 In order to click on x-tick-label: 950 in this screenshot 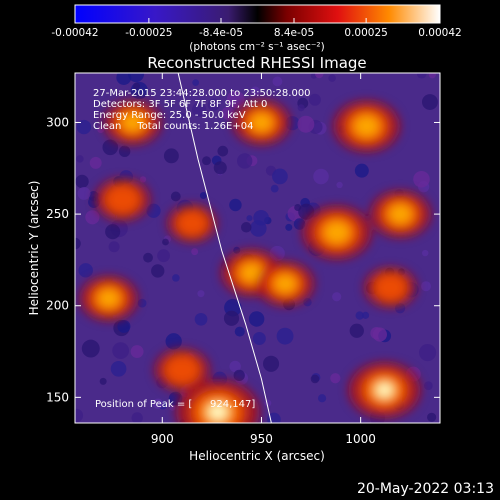, I will do `click(261, 439)`.